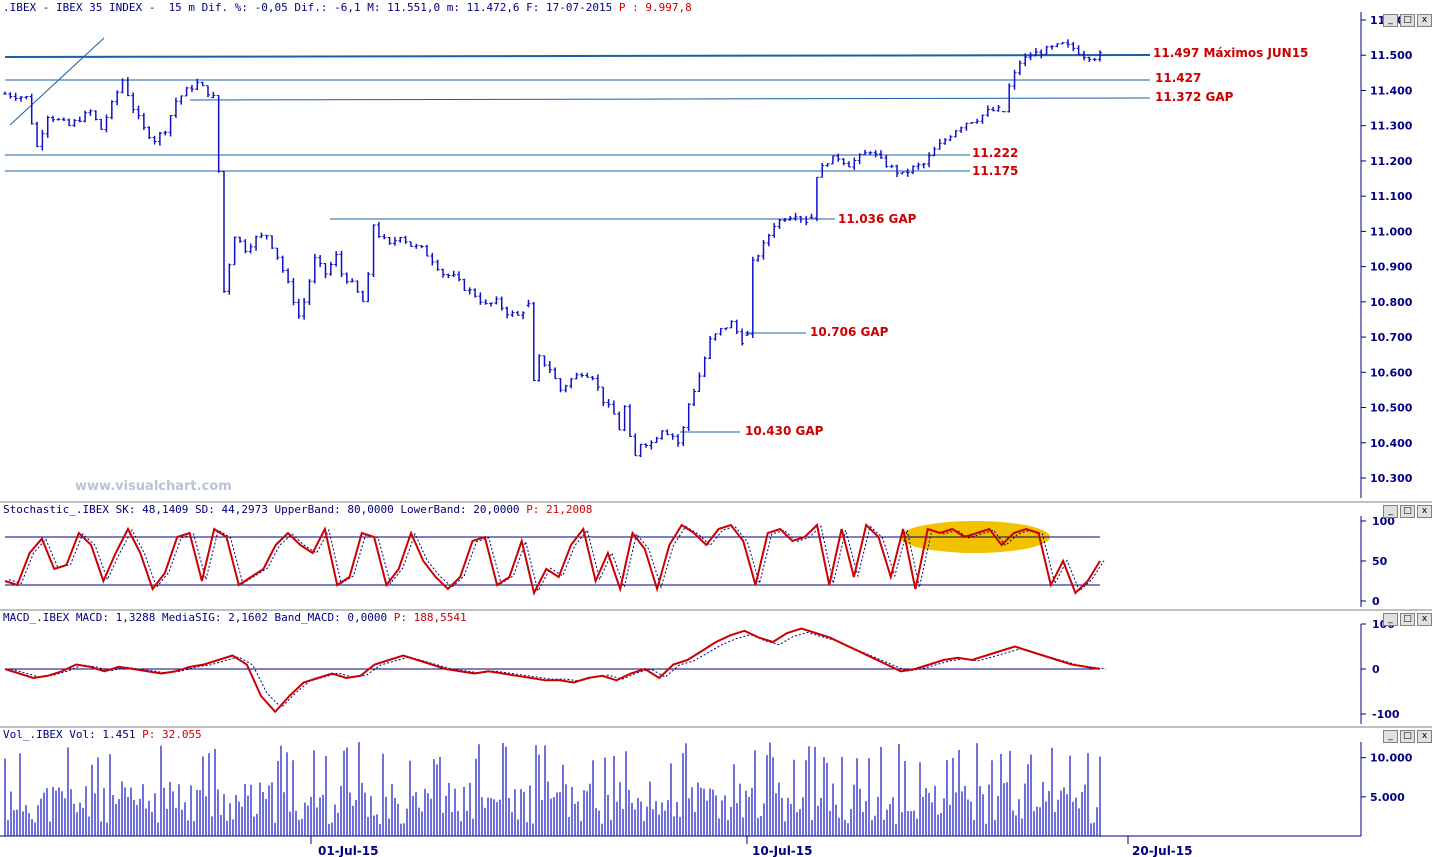  Describe the element at coordinates (172, 734) in the screenshot. I see `vol-header-p: P: 32.055` at that location.